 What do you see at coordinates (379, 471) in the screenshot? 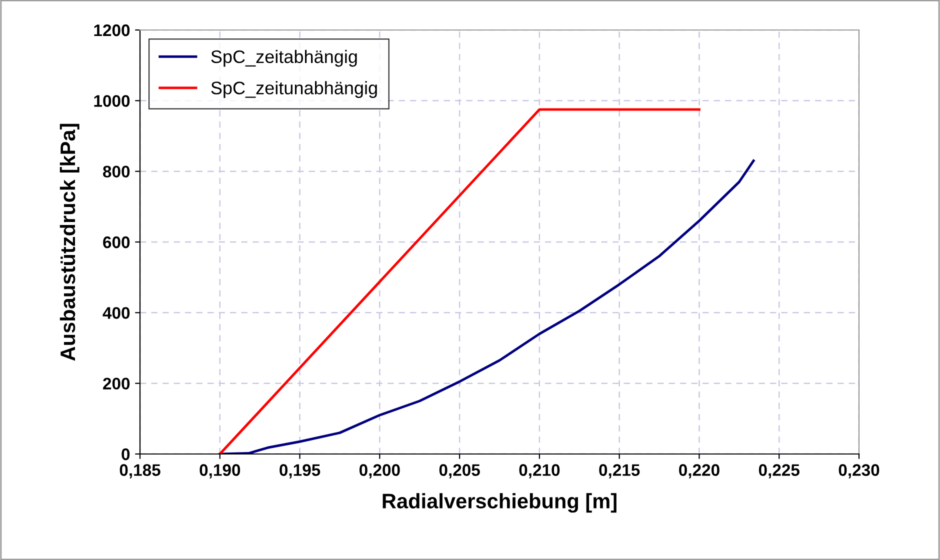
I see `x-tick-label: 0,200` at bounding box center [379, 471].